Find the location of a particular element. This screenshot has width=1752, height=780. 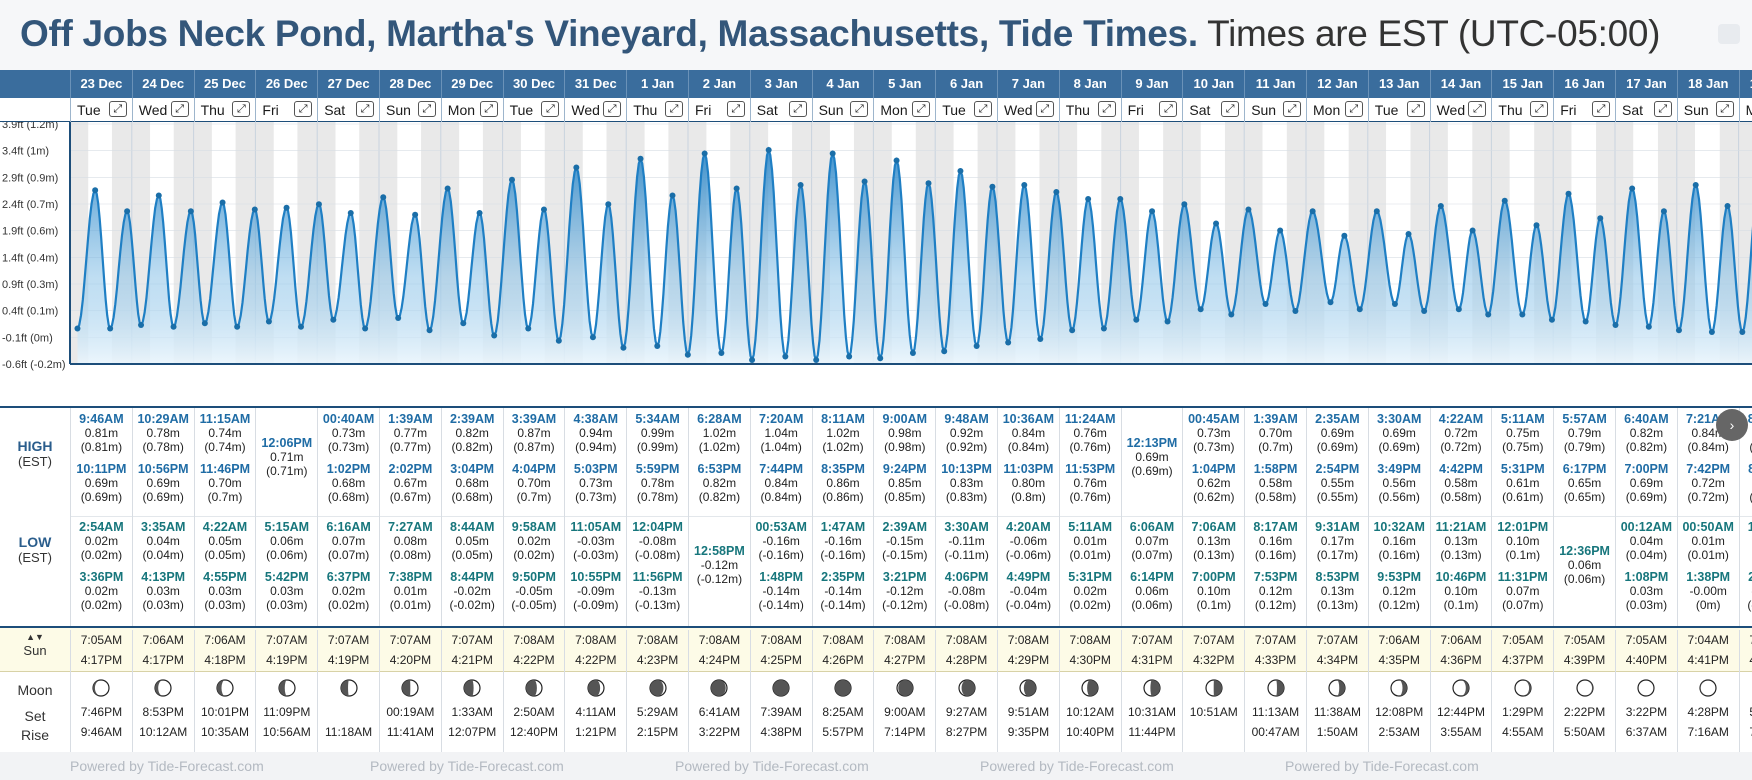

date-header: 25 Dec is located at coordinates (224, 84).